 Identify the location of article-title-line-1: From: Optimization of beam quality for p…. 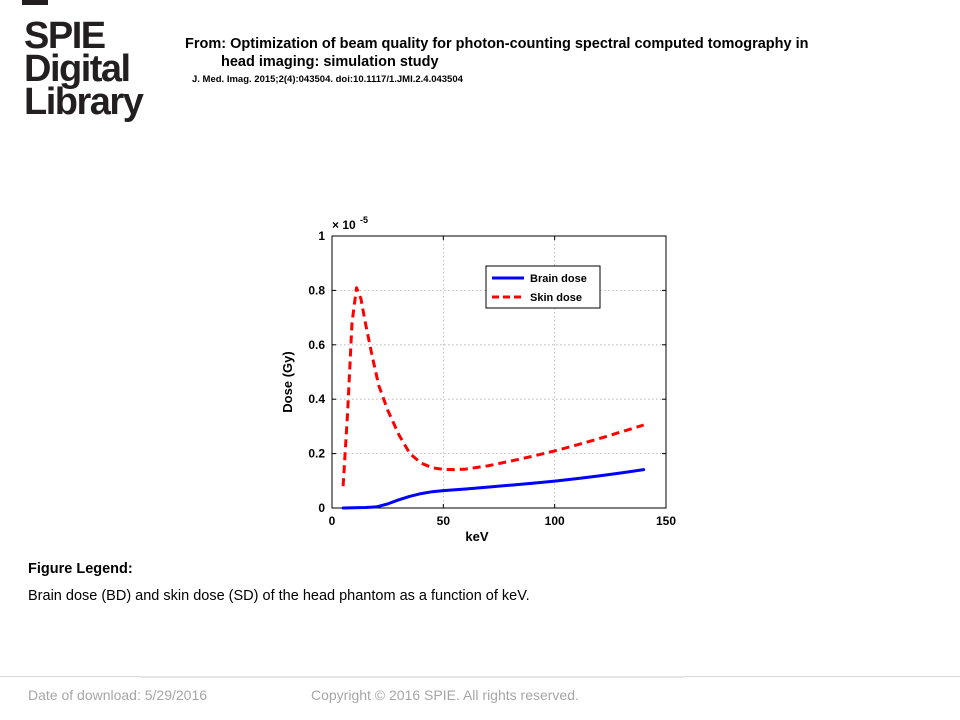
(497, 44).